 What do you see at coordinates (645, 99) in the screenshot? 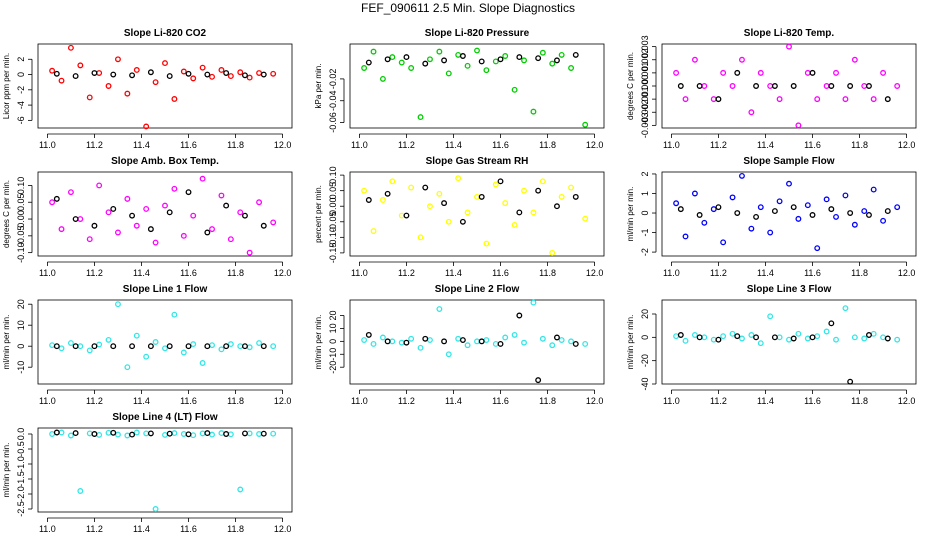
I see `y-tick-label: -0.001` at bounding box center [645, 99].